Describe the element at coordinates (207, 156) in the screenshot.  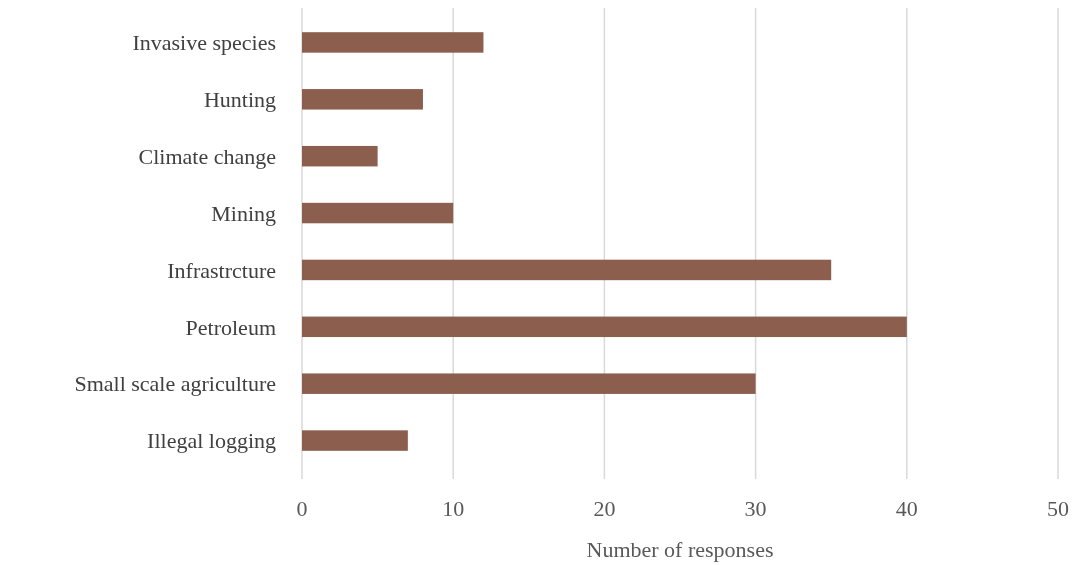
I see `y-tick-label: Climate change` at that location.